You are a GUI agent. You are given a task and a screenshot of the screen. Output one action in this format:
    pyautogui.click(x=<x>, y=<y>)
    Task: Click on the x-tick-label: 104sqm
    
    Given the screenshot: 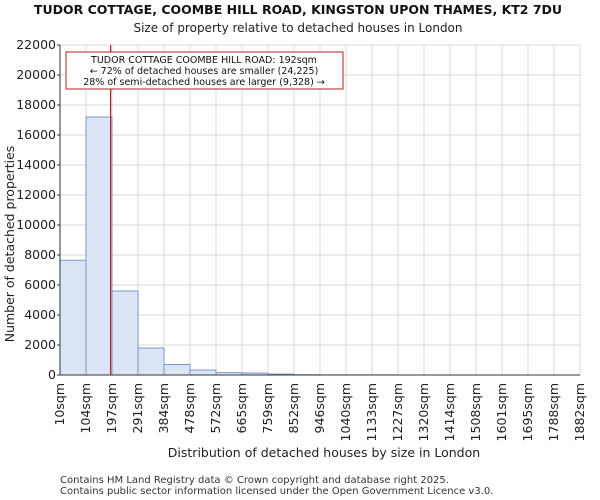 What is the action you would take?
    pyautogui.click(x=85, y=408)
    